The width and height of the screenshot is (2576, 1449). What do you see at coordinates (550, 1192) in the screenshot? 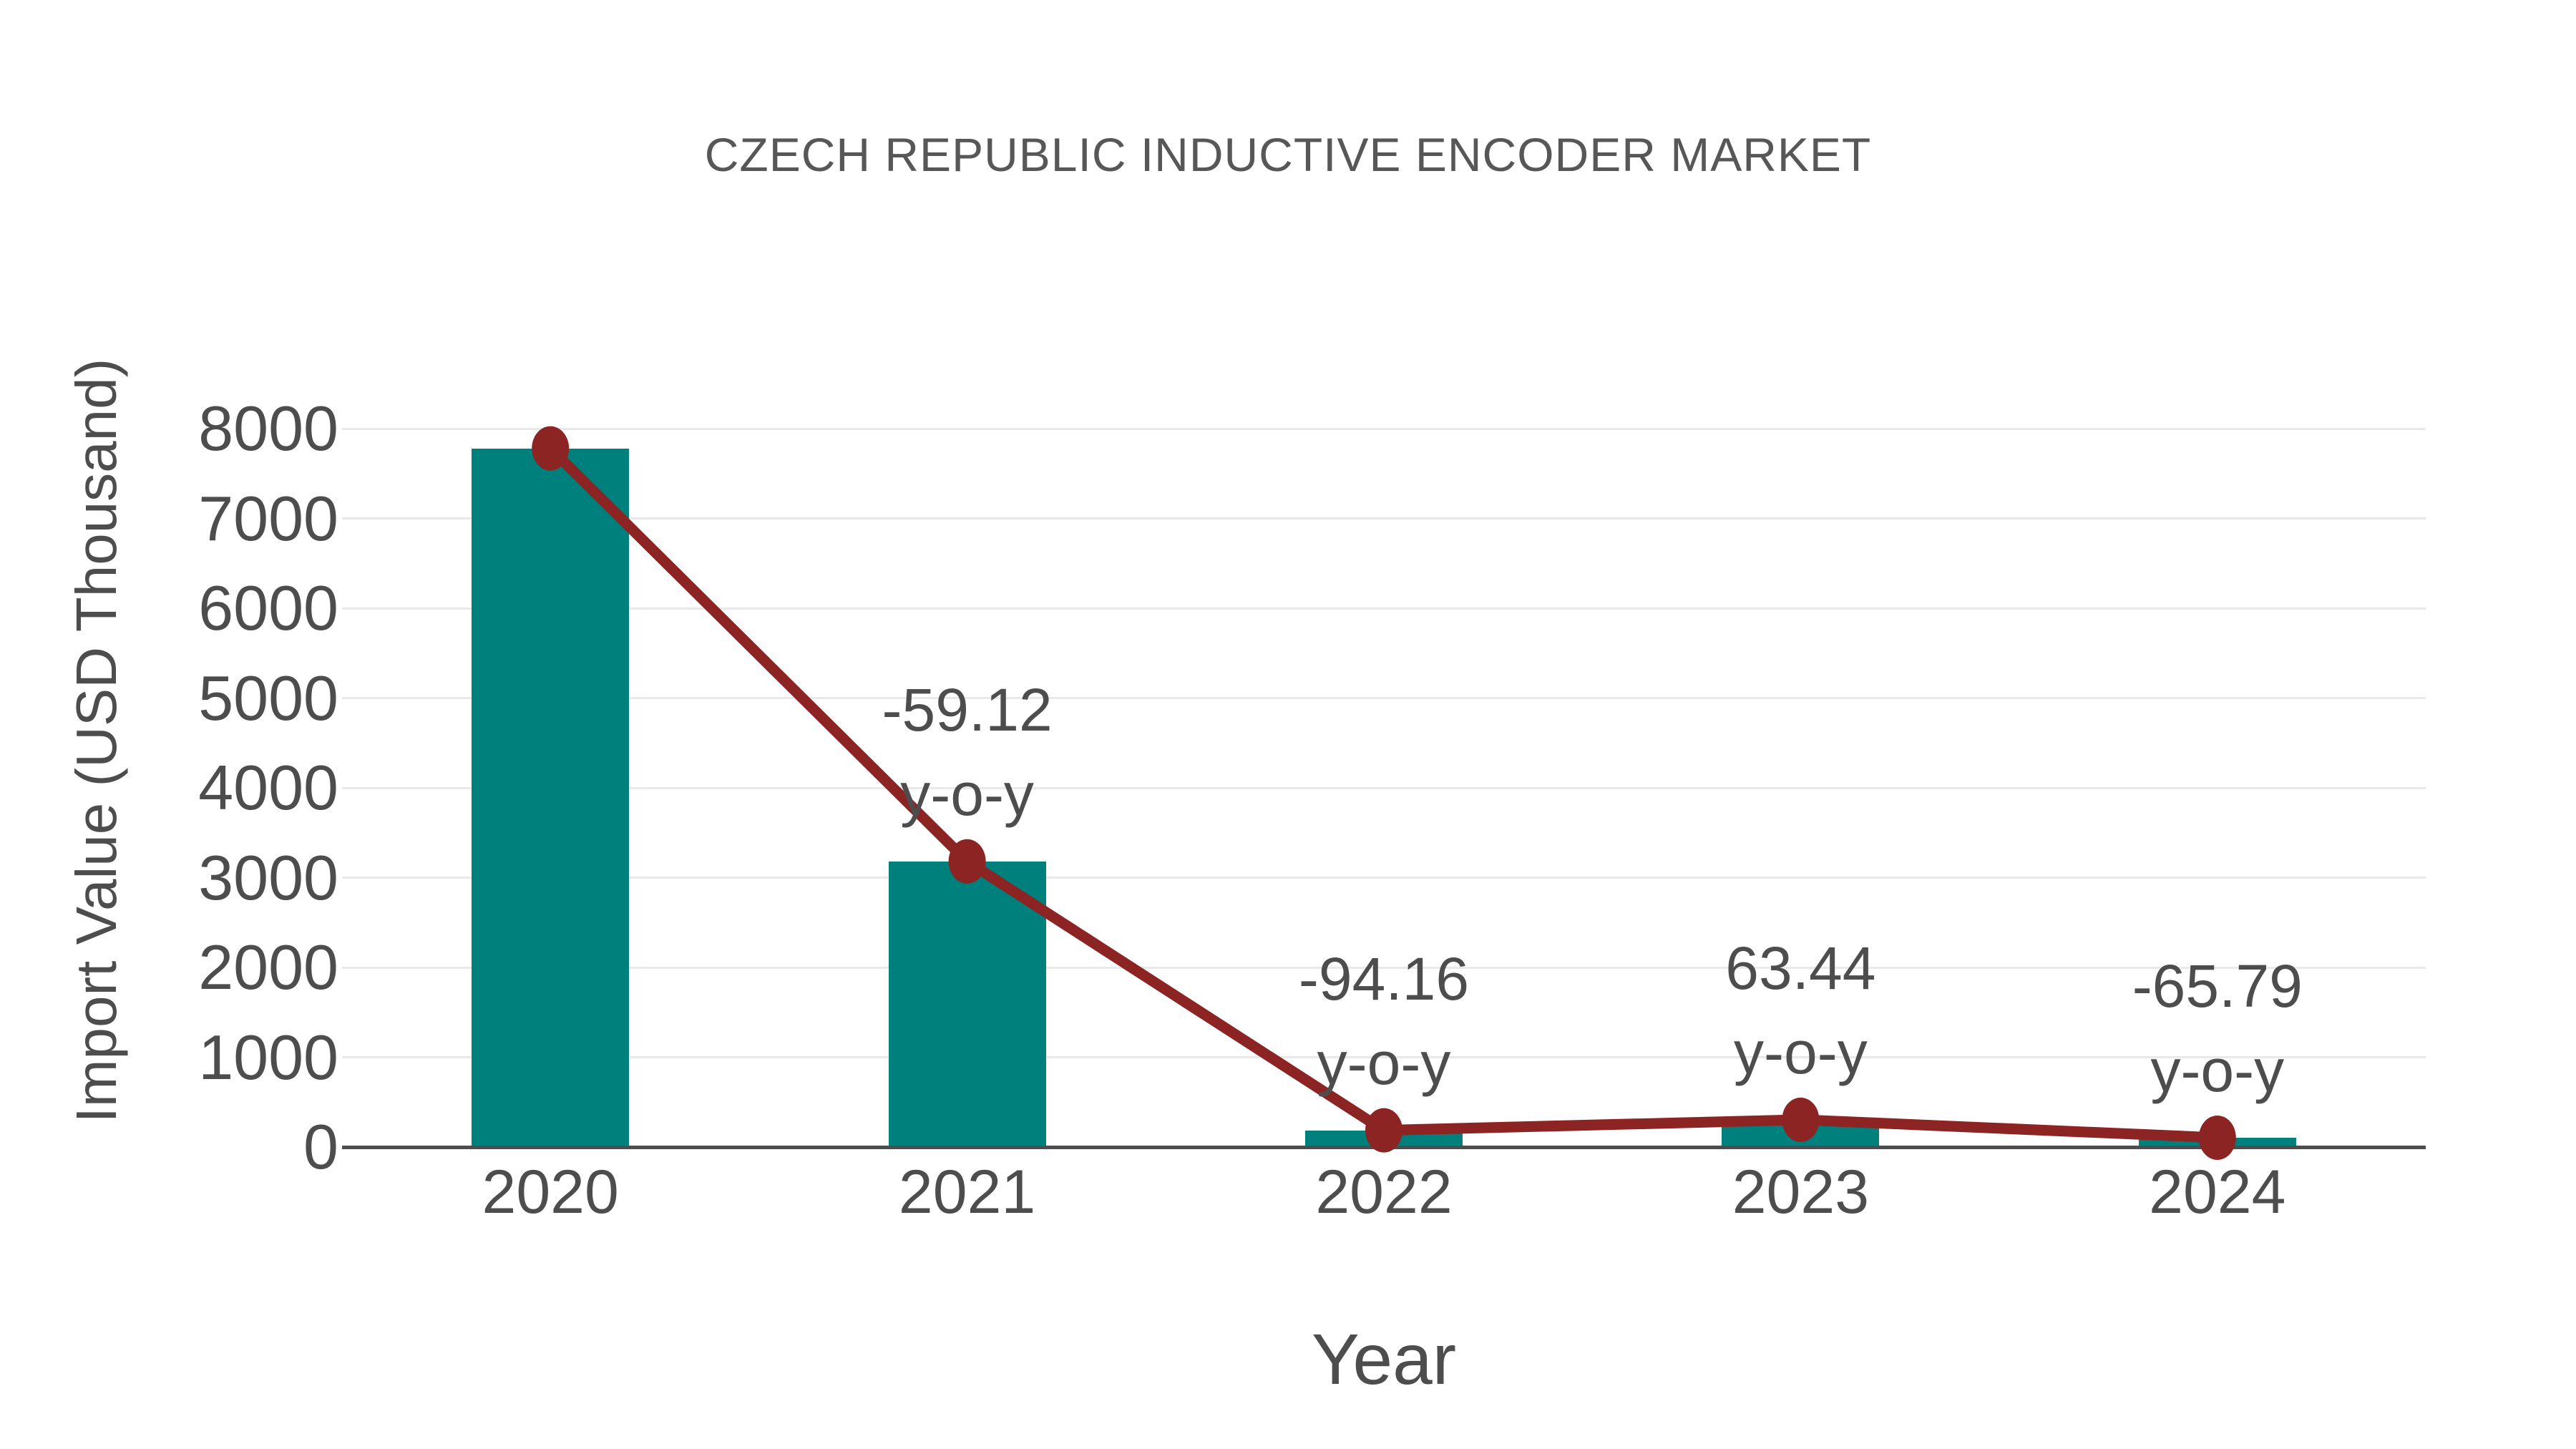
I see `x-tick-label-2020: 2020` at bounding box center [550, 1192].